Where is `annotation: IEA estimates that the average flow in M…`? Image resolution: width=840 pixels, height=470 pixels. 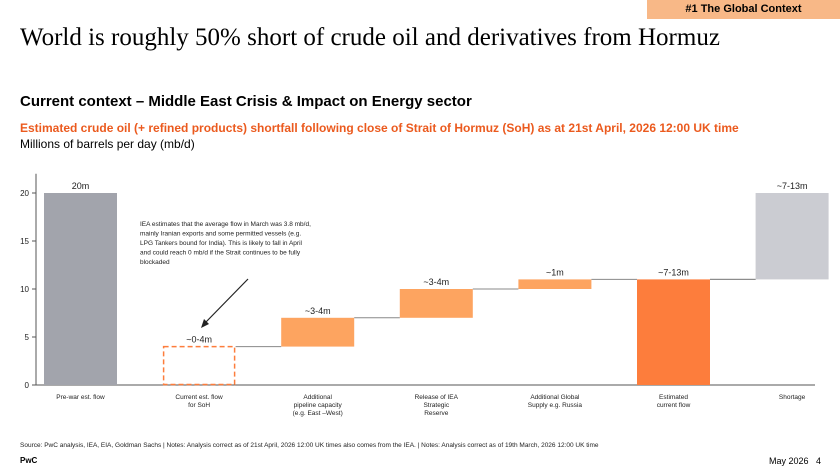
annotation: IEA estimates that the average flow in M… is located at coordinates (225, 274).